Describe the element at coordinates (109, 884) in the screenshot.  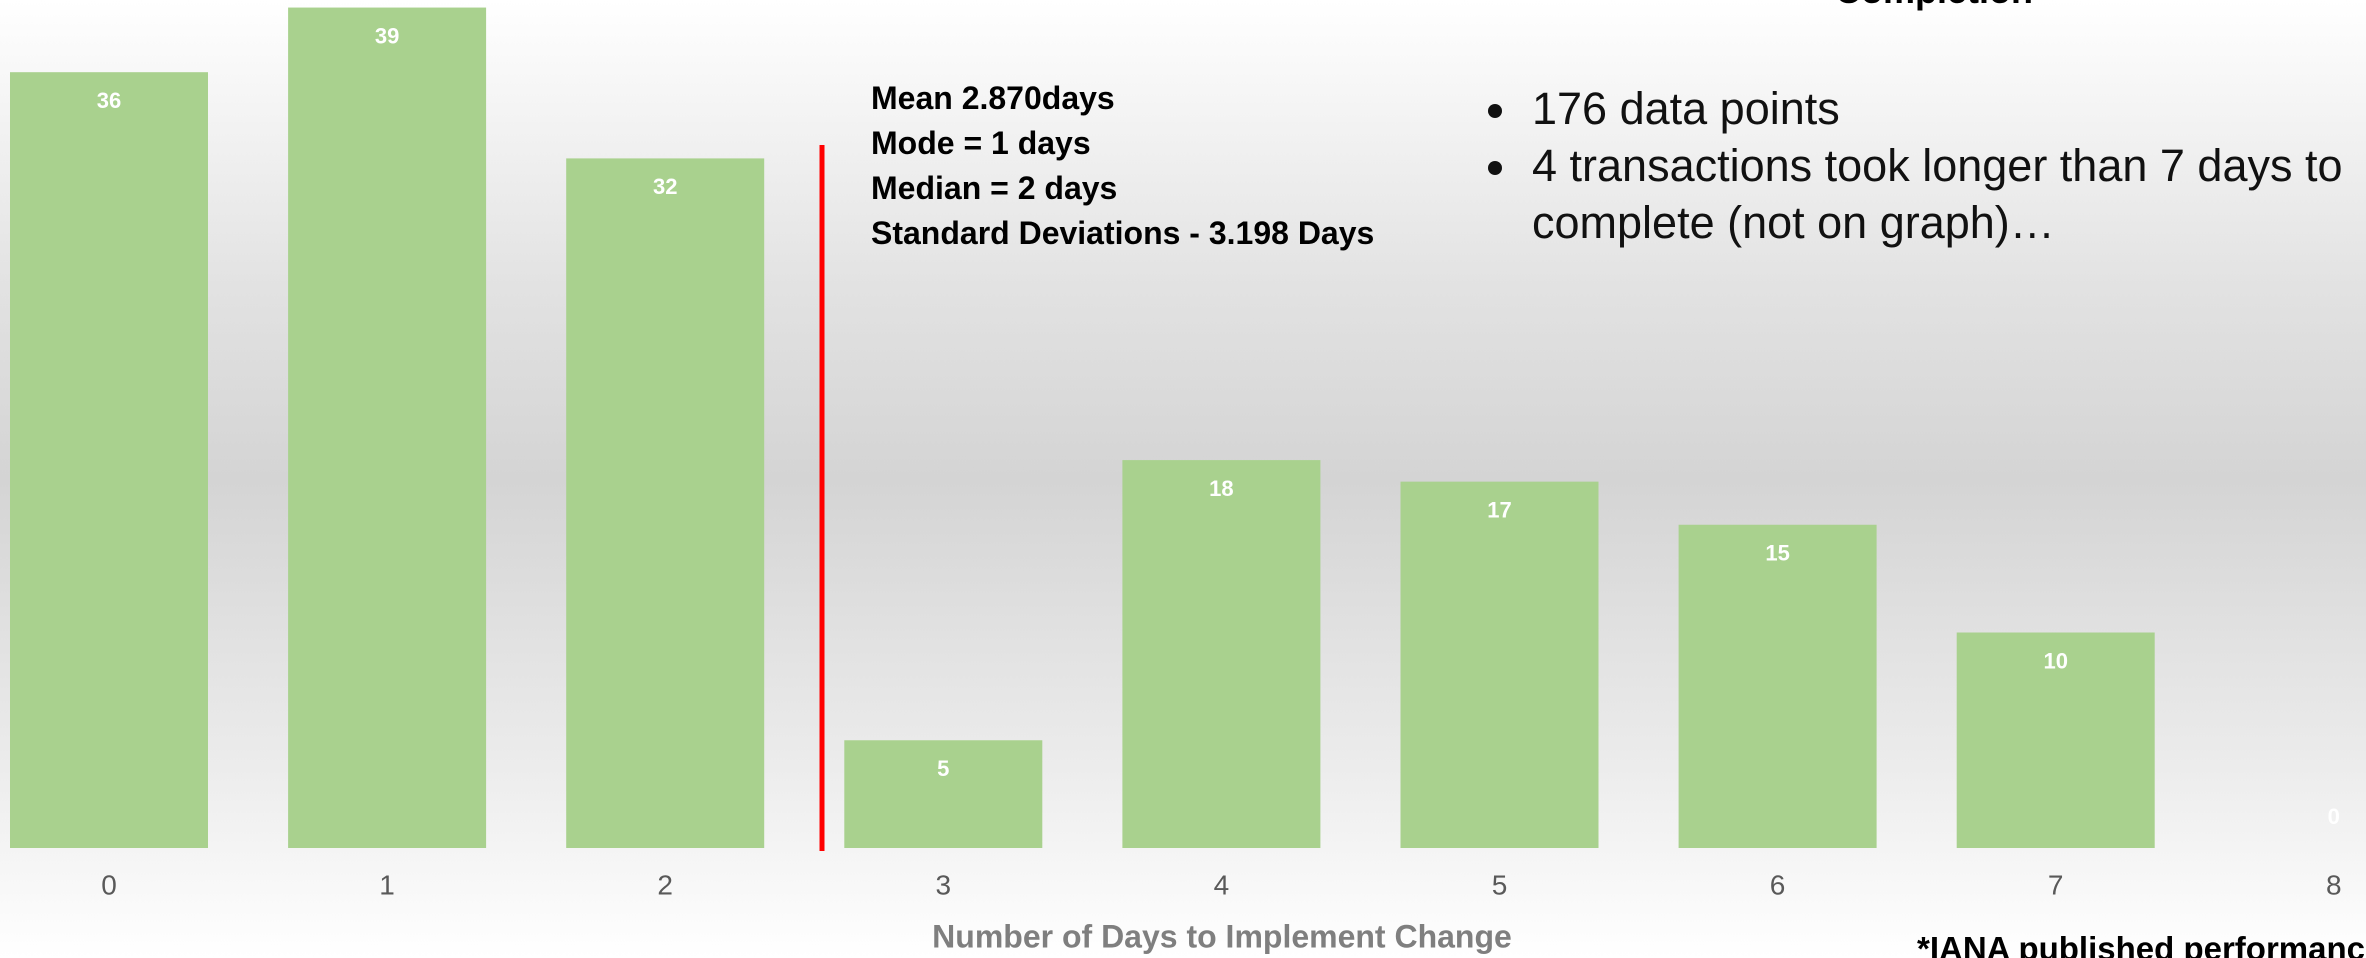
I see `x-tick-label: 0` at that location.